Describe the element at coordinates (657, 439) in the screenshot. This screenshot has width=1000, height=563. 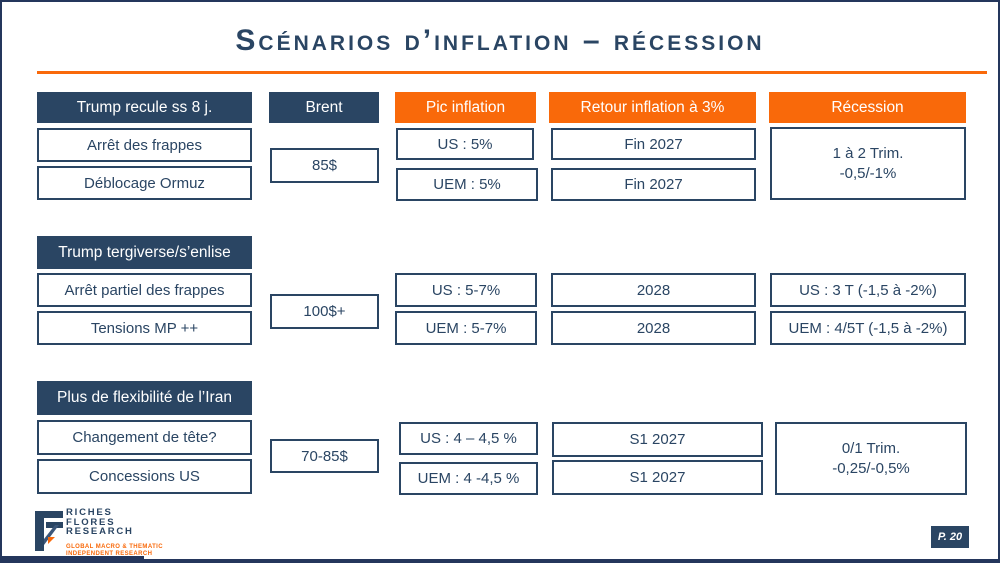
I see `scenario-3-retour-us: S1 2027` at that location.